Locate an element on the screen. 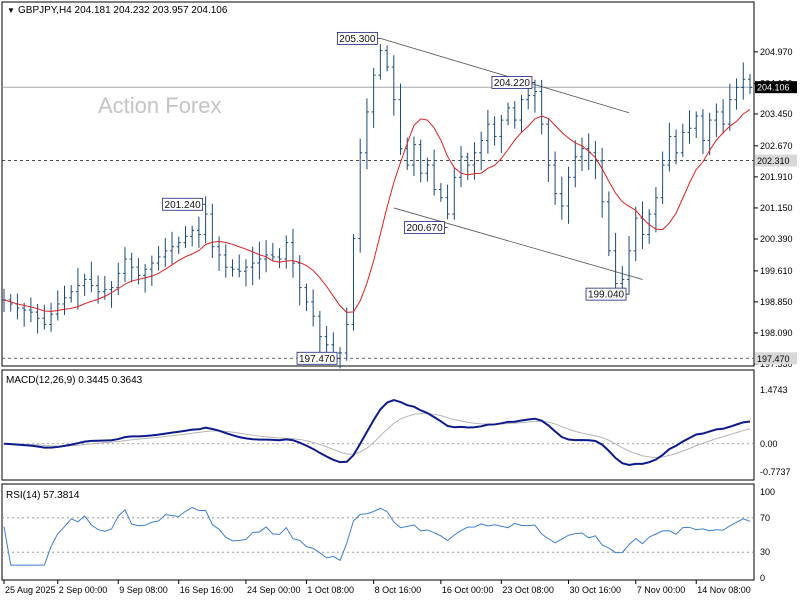 Image resolution: width=800 pixels, height=605 pixels. x-tick-label: 2 Sep 00:00 is located at coordinates (83, 590).